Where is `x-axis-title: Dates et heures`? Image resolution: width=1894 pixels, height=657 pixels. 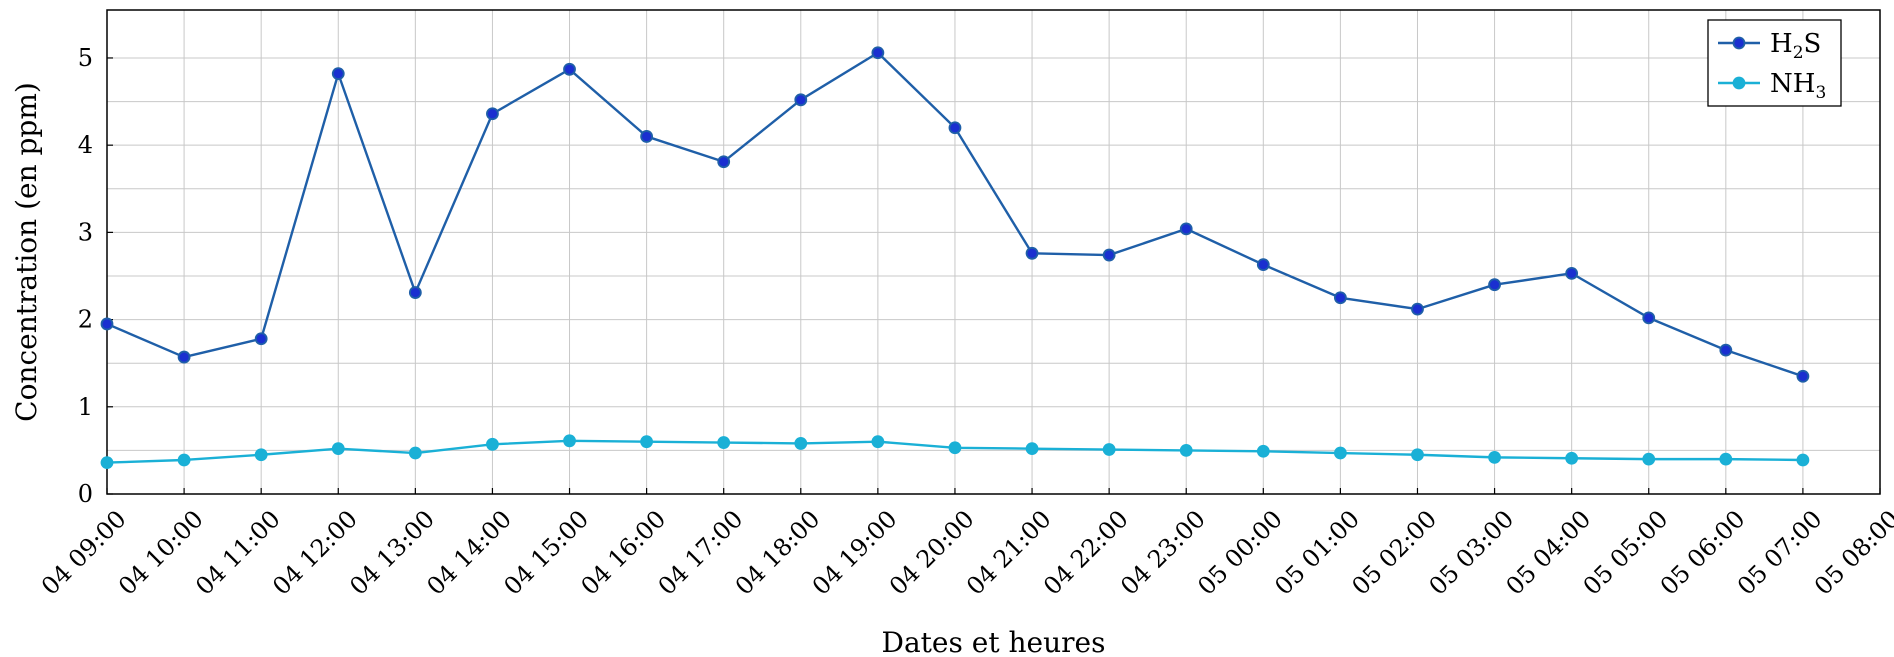 x-axis-title: Dates et heures is located at coordinates (994, 641).